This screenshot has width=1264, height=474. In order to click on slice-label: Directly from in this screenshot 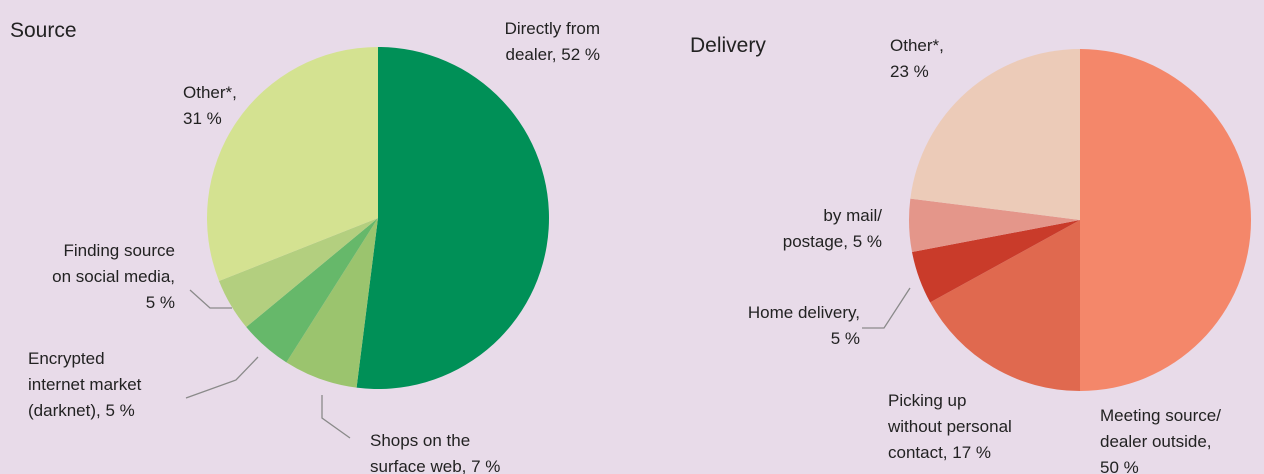, I will do `click(552, 28)`.